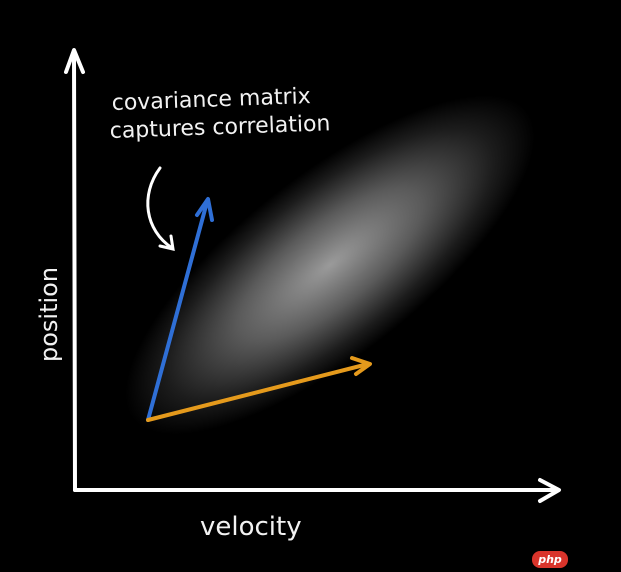  Describe the element at coordinates (219, 127) in the screenshot. I see `annotation-line-2: captures correlation` at that location.